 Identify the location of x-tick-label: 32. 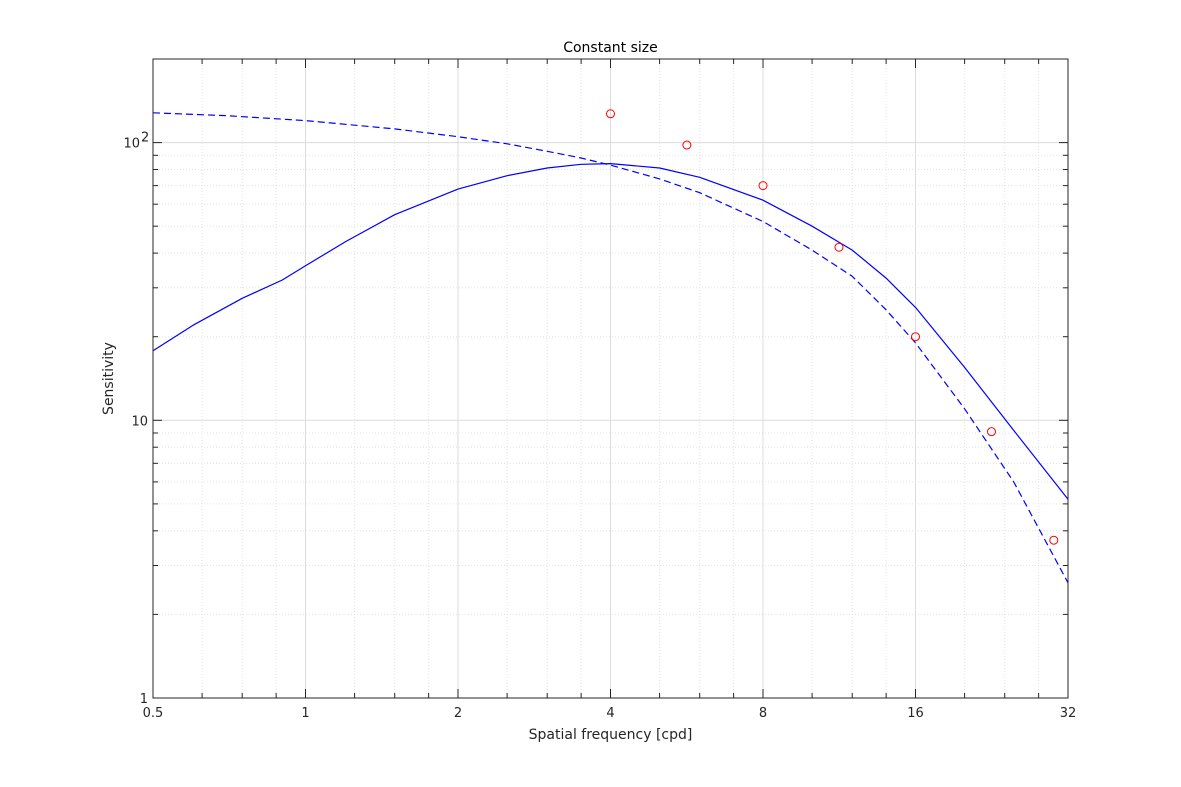
(1068, 713).